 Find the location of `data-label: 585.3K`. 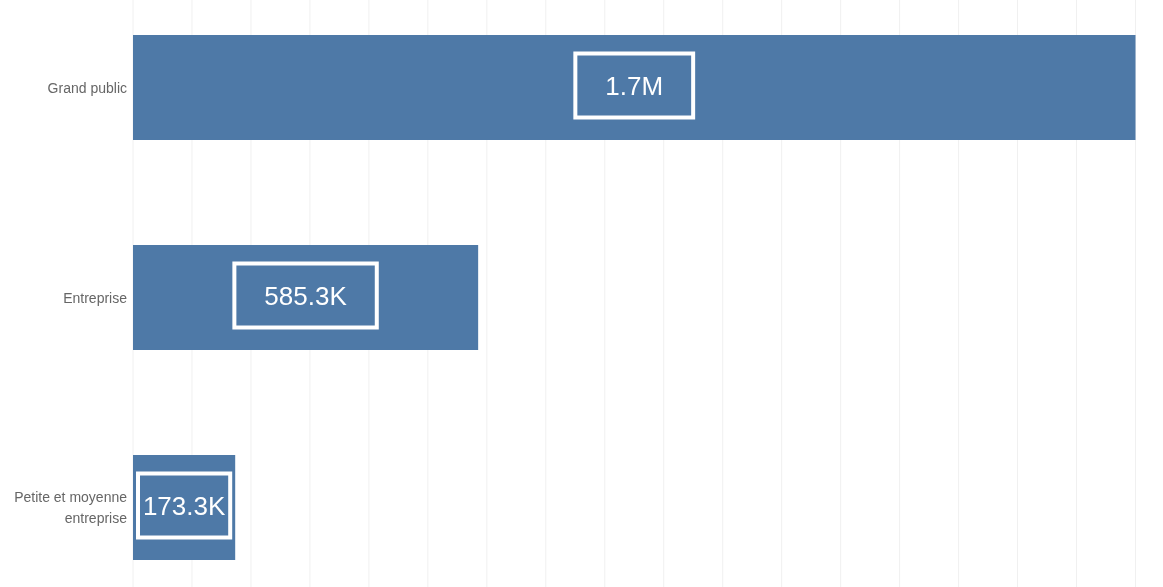

data-label: 585.3K is located at coordinates (306, 295).